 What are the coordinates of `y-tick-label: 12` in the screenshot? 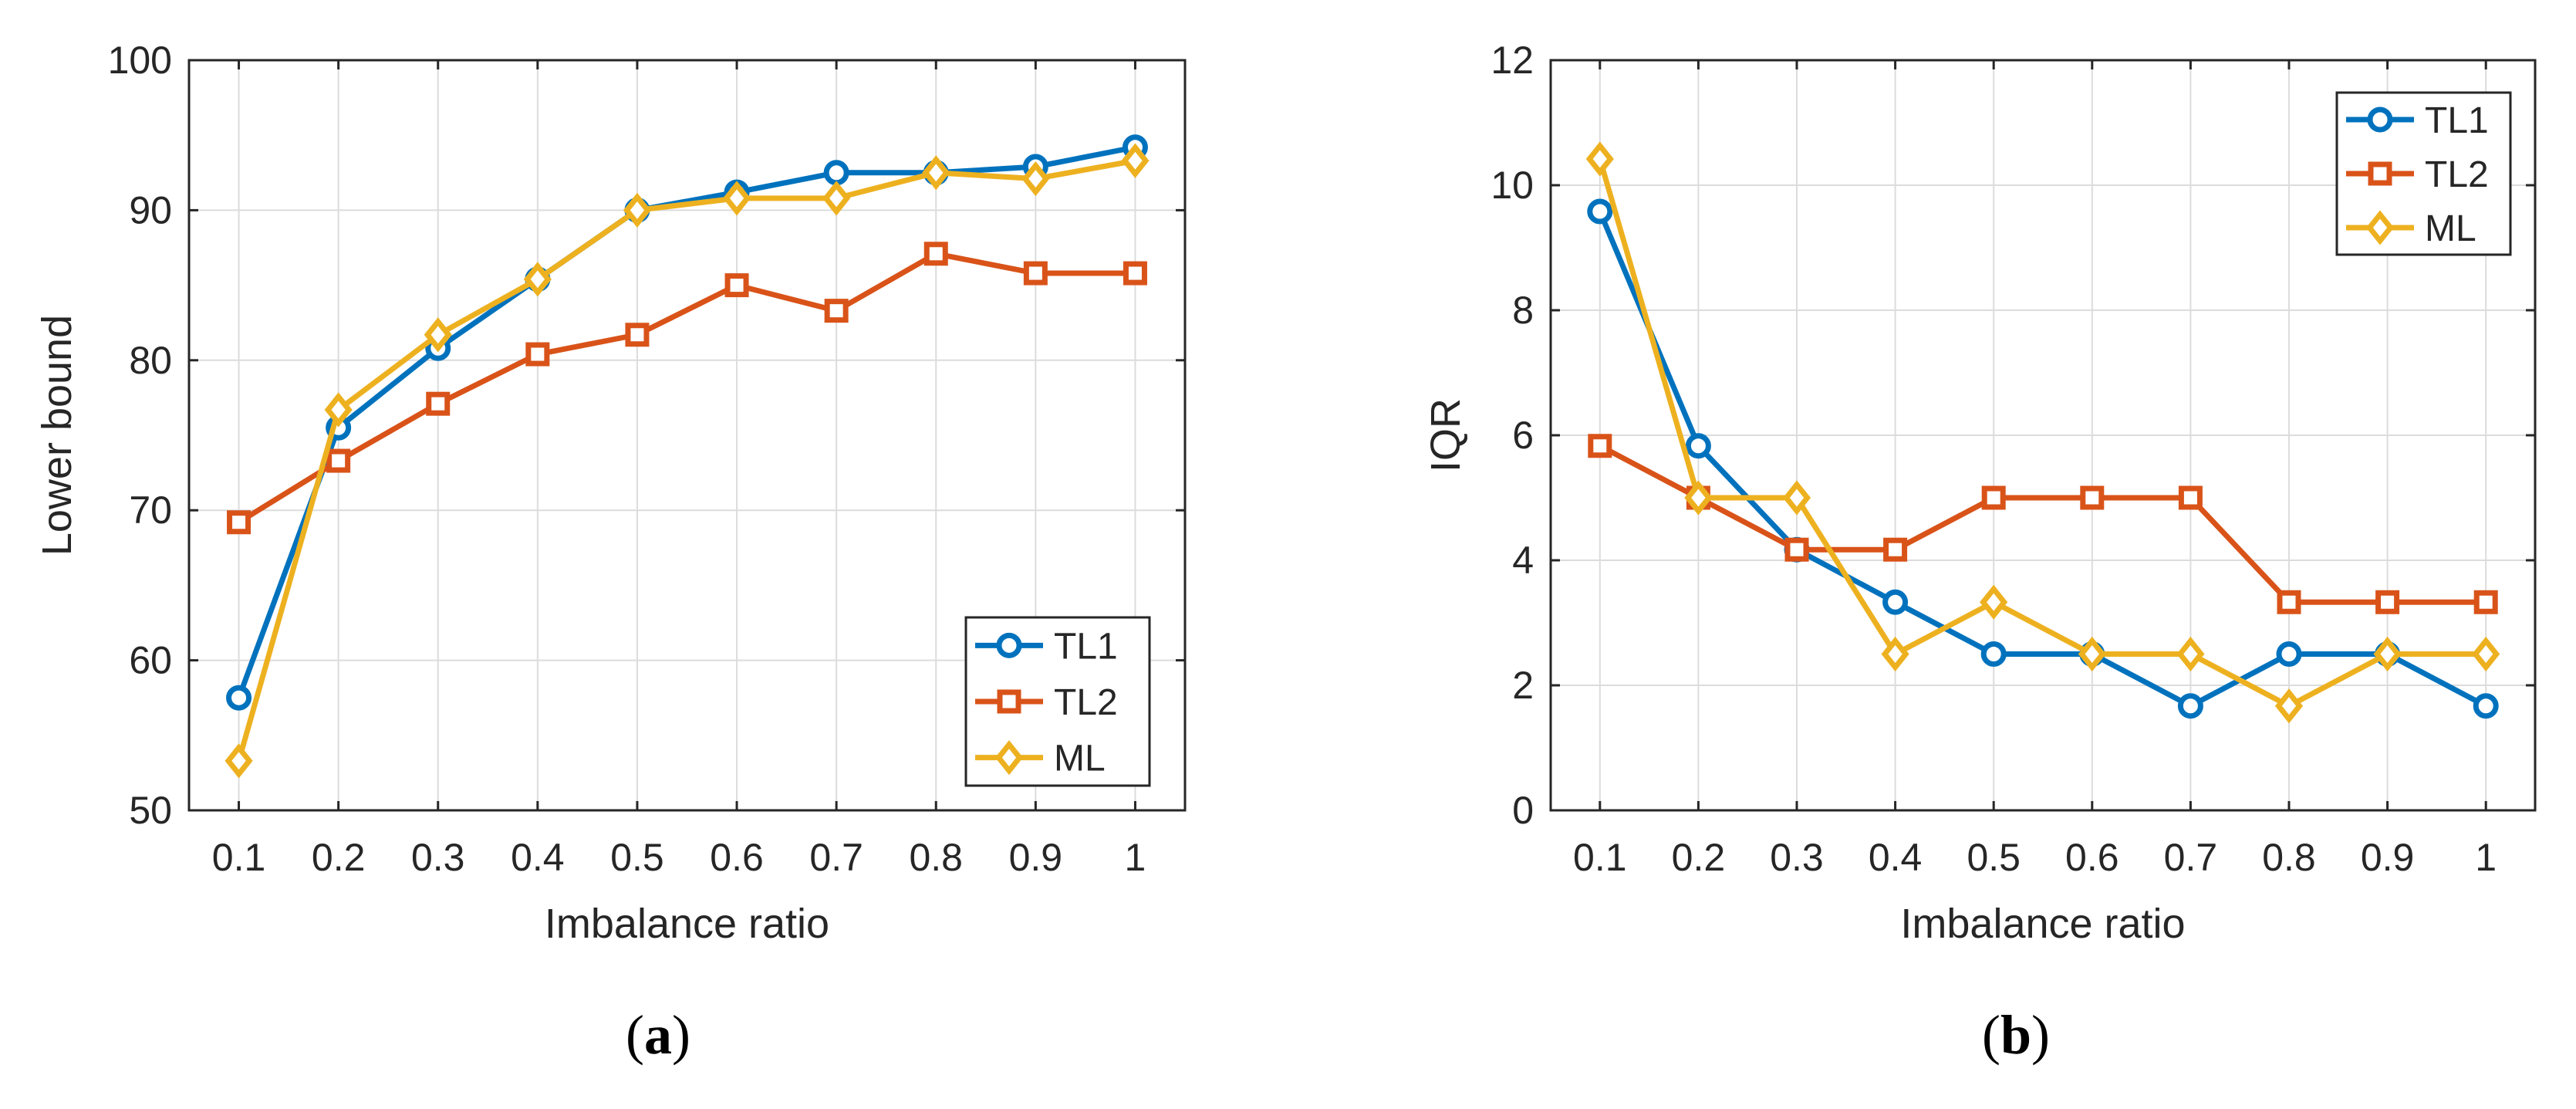 It's located at (1512, 60).